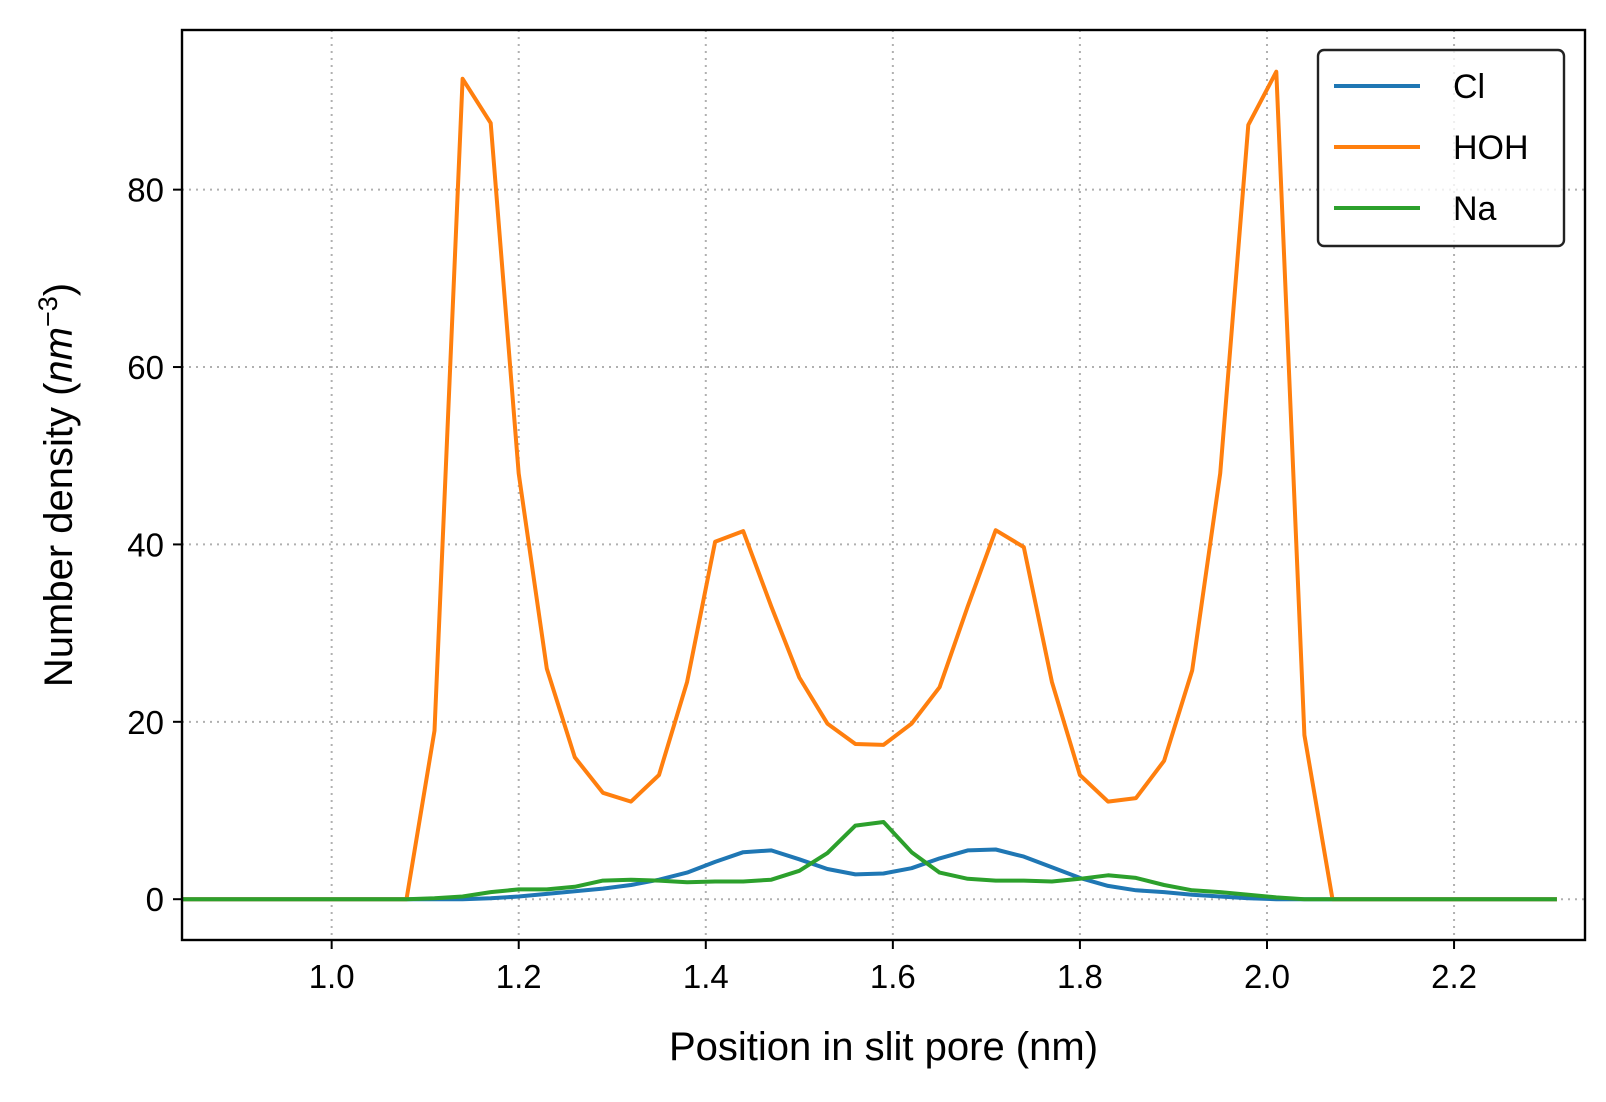  Describe the element at coordinates (1469, 87) in the screenshot. I see `legend-label-cl: Cl` at that location.